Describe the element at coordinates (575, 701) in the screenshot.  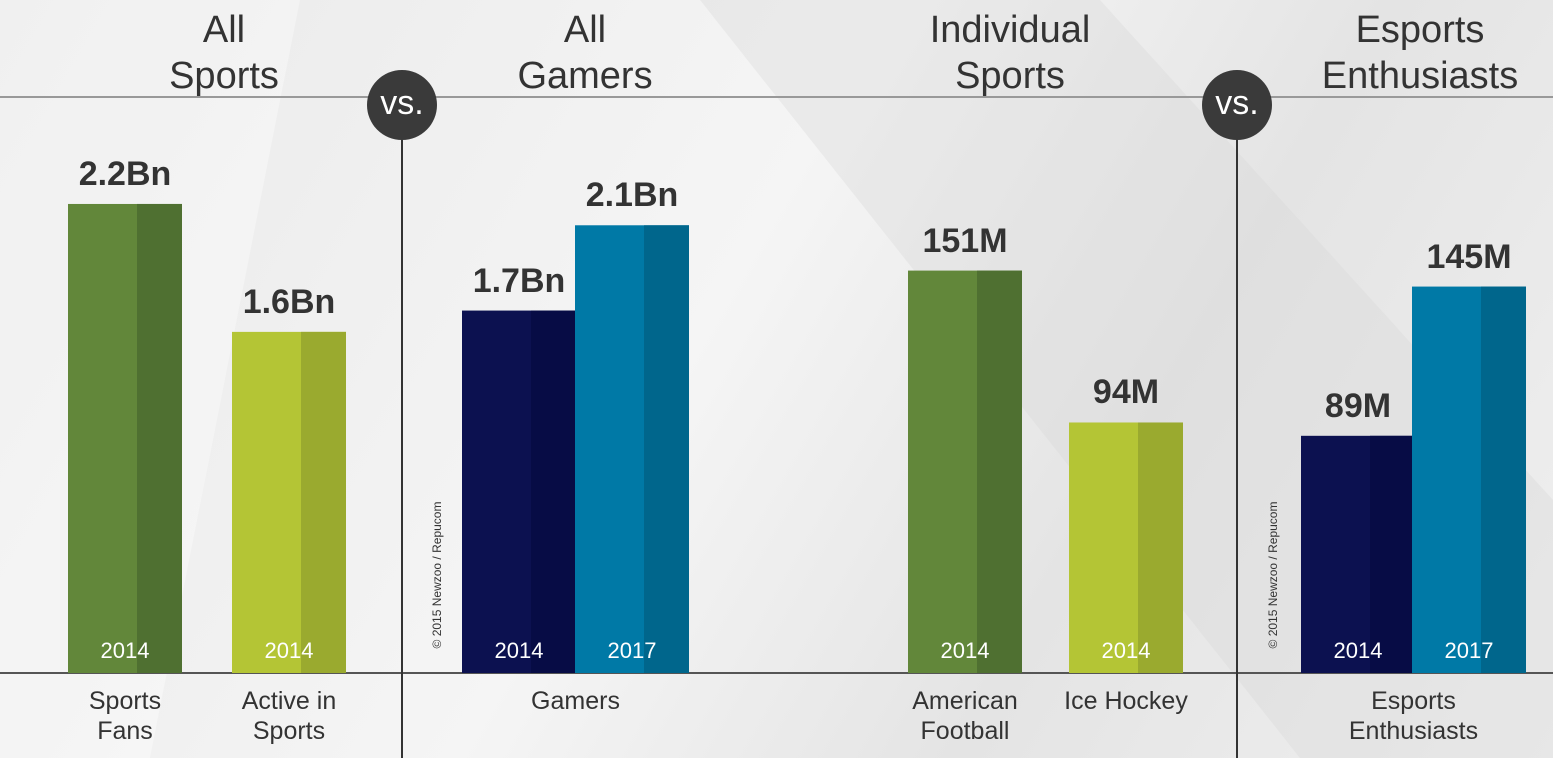
I see `category-label: Gamers` at that location.